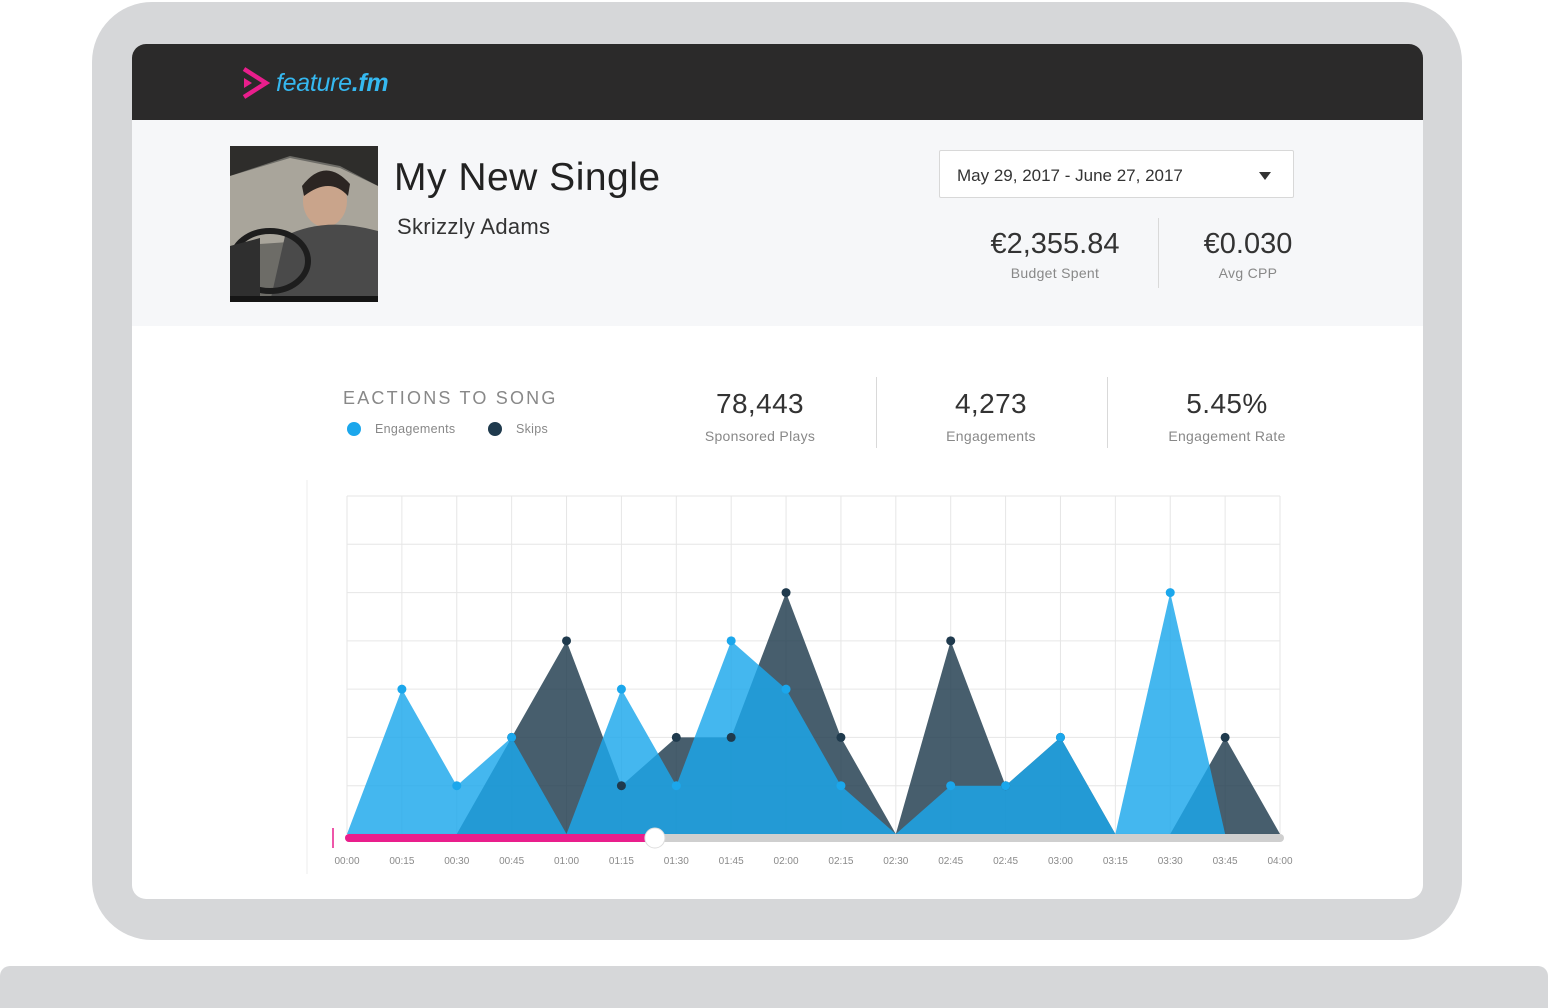  What do you see at coordinates (1115, 861) in the screenshot?
I see `x-tick-label: 03:15` at bounding box center [1115, 861].